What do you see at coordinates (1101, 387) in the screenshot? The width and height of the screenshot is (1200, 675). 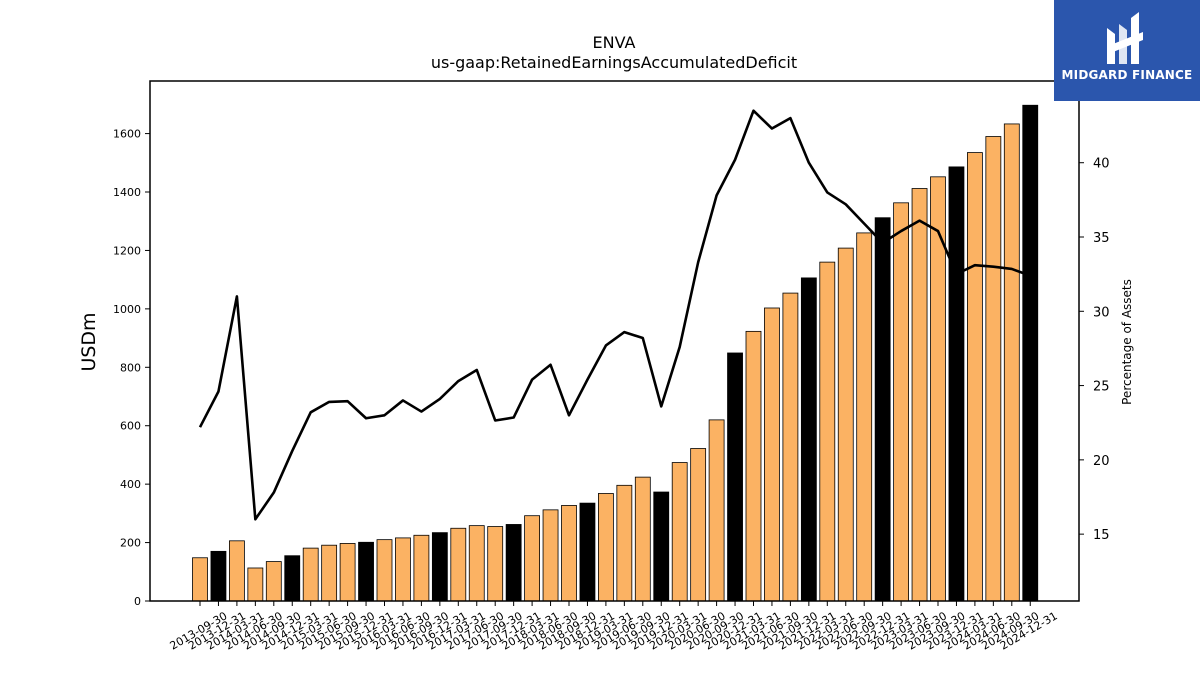 I see `y2-tick-label: 25` at bounding box center [1101, 387].